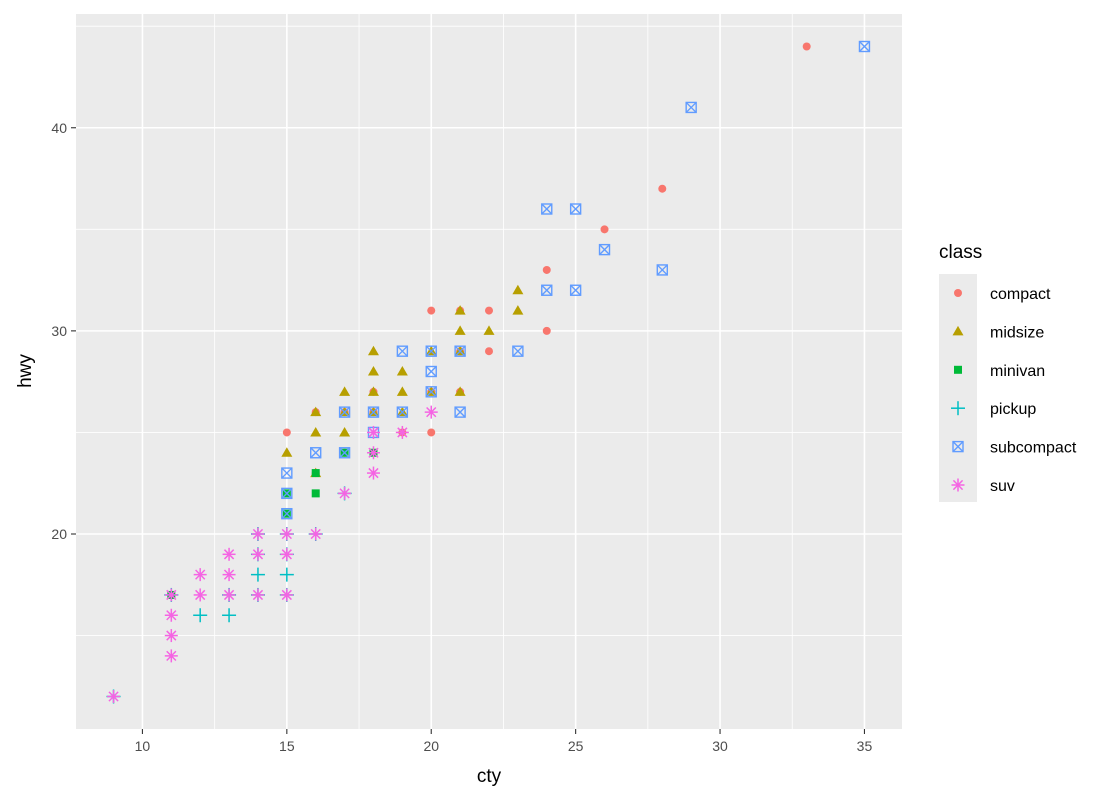 The height and width of the screenshot is (800, 1120). What do you see at coordinates (958, 388) in the screenshot?
I see `legend-key-background` at bounding box center [958, 388].